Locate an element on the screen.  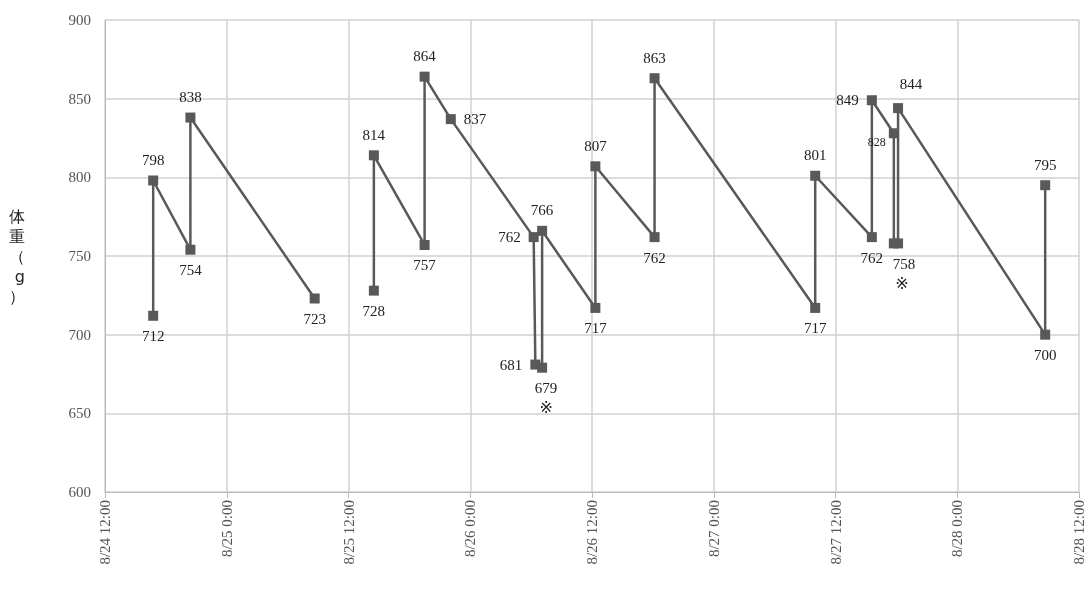
x-tick-label: 8/28 0:00 is located at coordinates (957, 529).